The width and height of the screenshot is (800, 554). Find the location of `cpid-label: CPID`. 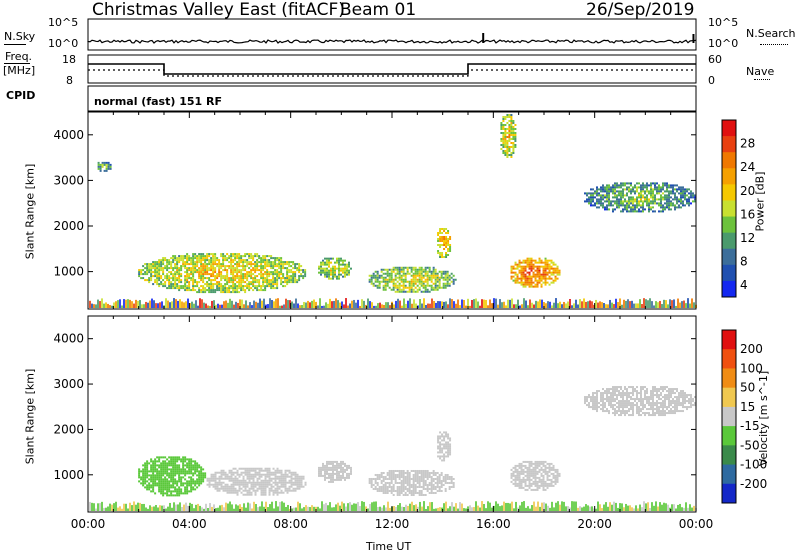

cpid-label: CPID is located at coordinates (21, 95).